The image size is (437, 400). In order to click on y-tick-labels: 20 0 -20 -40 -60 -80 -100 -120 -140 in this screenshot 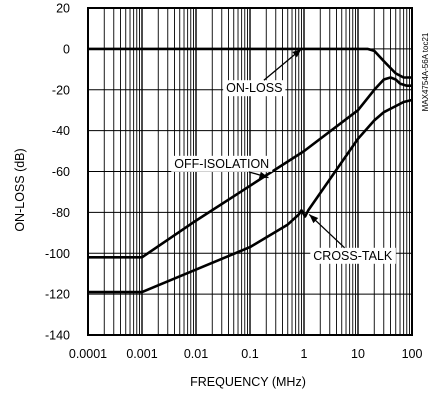, I will do `click(57, 172)`.